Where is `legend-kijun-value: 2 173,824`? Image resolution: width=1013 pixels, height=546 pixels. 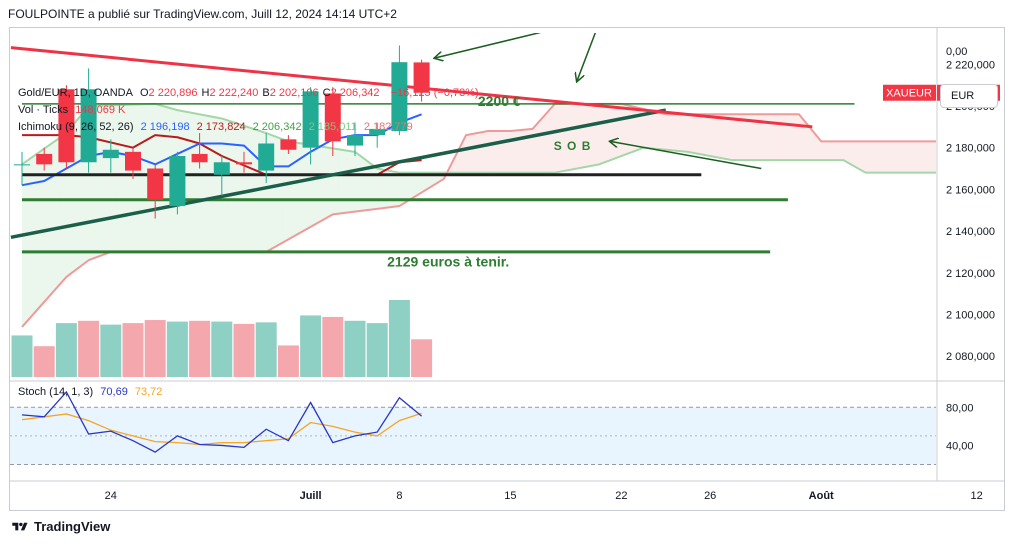 legend-kijun-value: 2 173,824 is located at coordinates (221, 127).